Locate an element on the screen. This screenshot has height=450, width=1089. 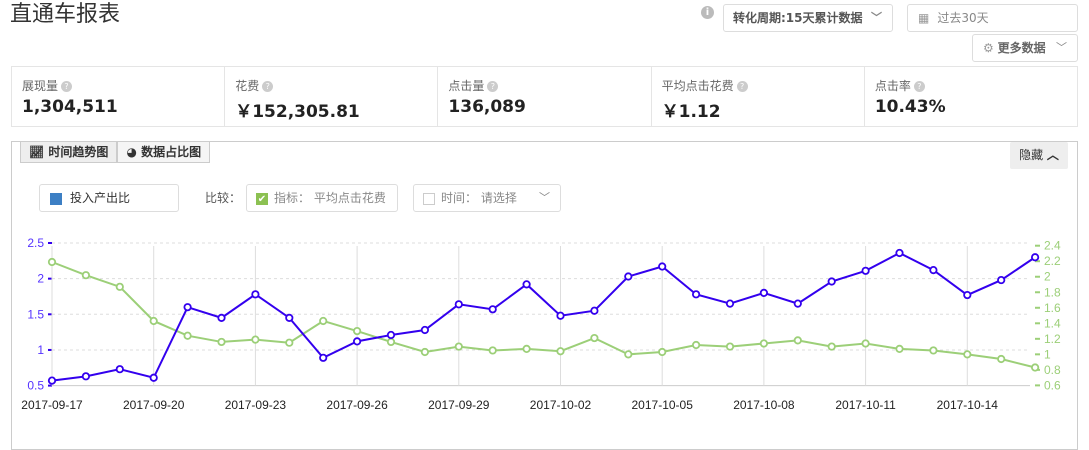
more-data-button: ⚙ 更多数据 ﹀ is located at coordinates (1025, 48).